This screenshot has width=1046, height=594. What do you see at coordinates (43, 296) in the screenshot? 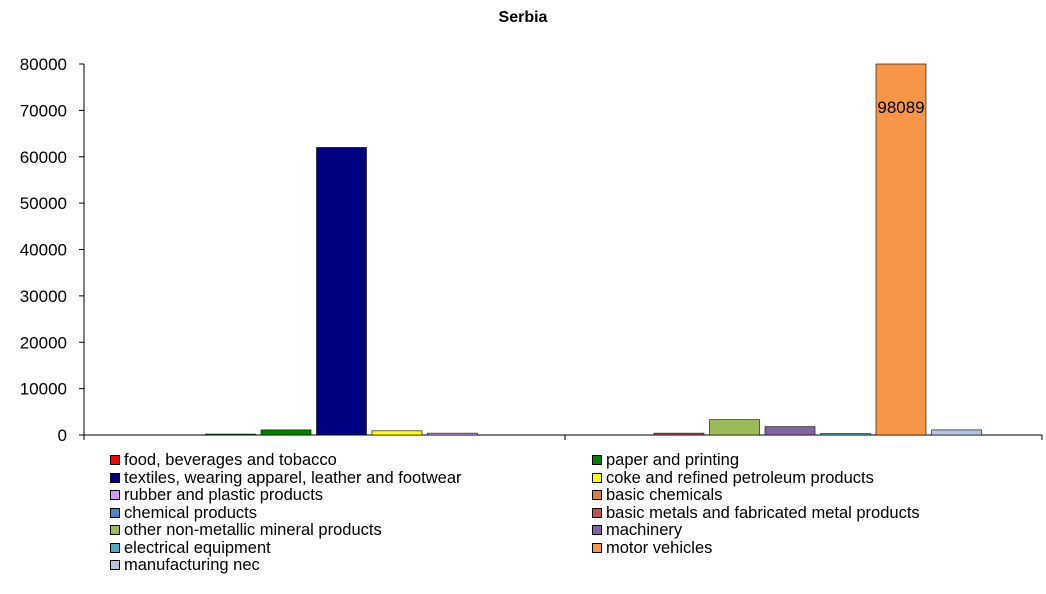
I see `y-tick-label: 30000` at bounding box center [43, 296].